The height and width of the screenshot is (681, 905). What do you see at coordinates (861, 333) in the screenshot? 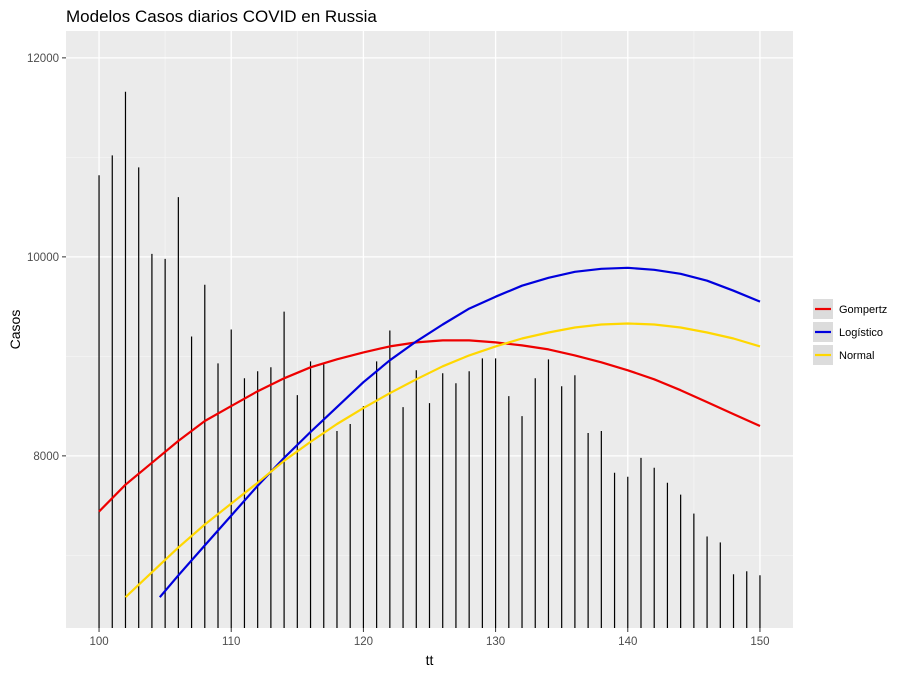
I see `legend-label: Logístico` at bounding box center [861, 333].